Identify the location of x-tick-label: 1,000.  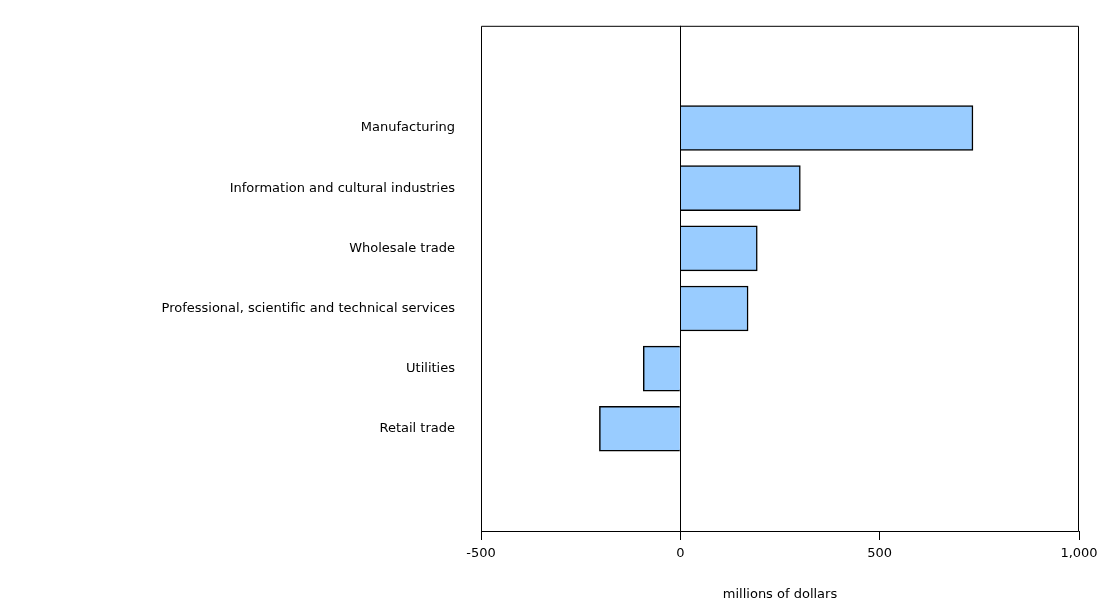
(1079, 553).